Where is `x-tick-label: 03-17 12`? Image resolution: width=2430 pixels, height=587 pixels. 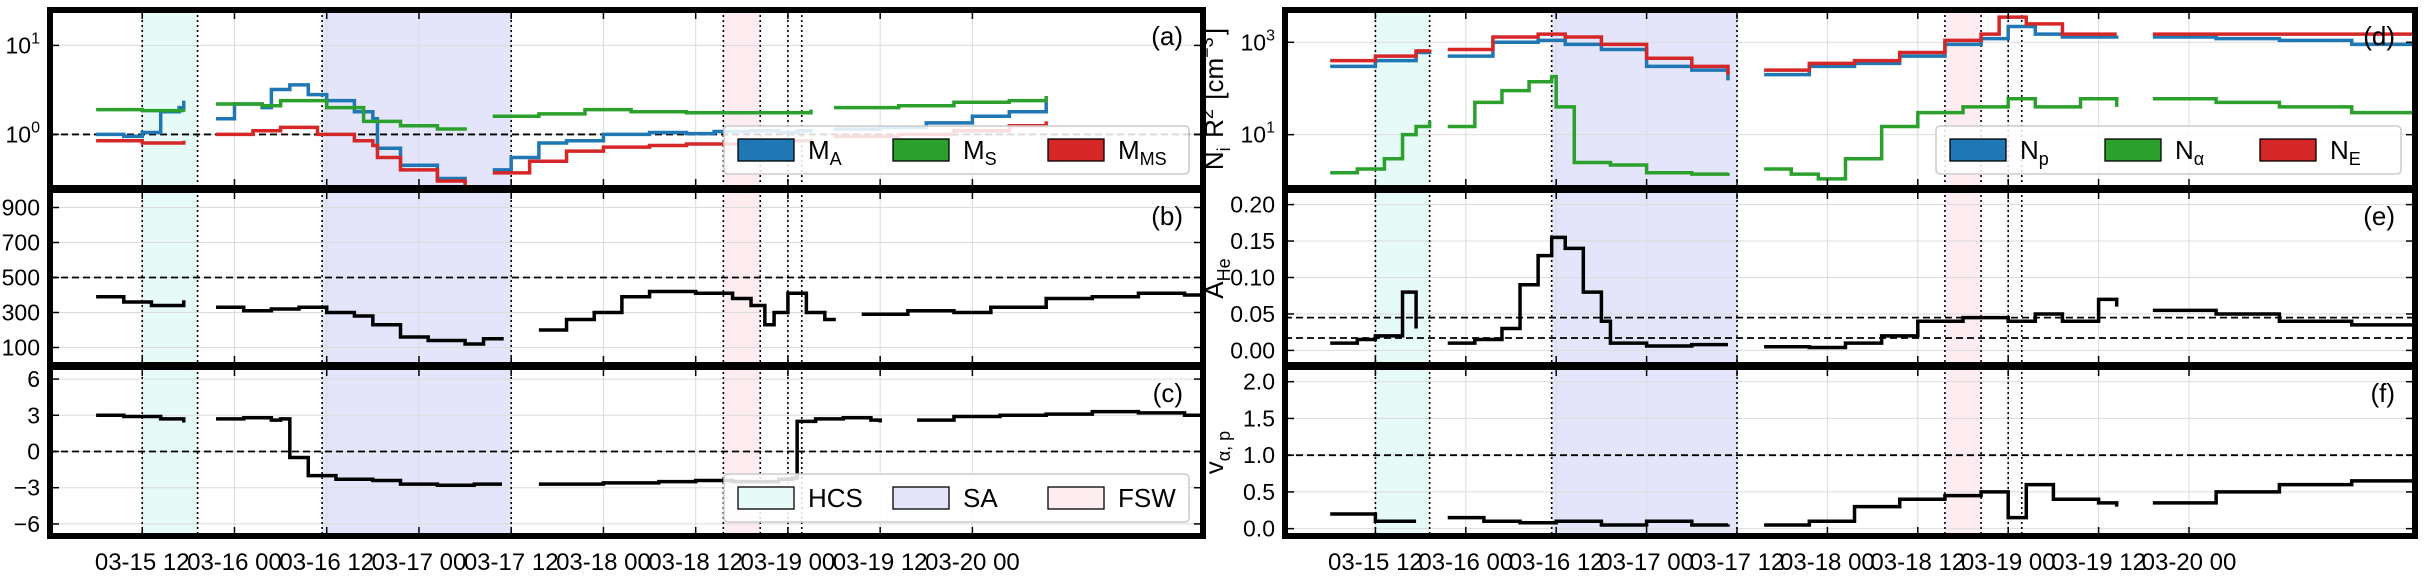
x-tick-label: 03-17 12 is located at coordinates (1737, 562).